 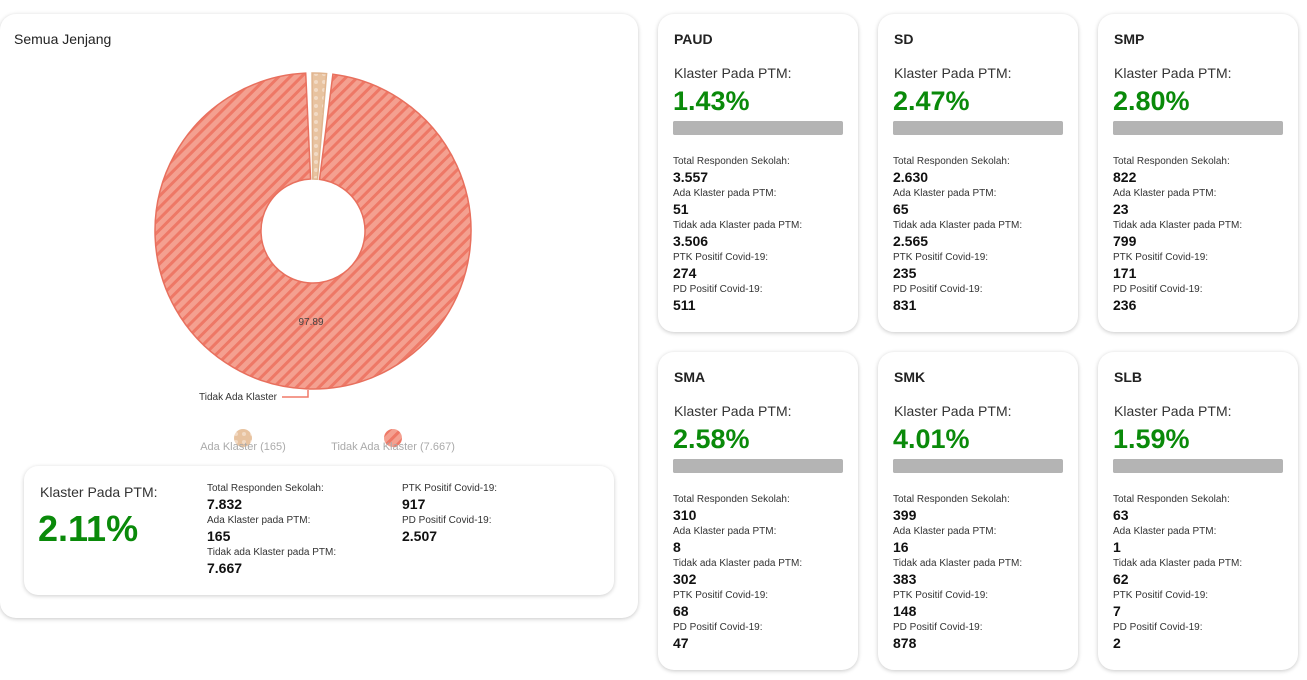 I want to click on stat-value: 2.507, so click(x=420, y=536).